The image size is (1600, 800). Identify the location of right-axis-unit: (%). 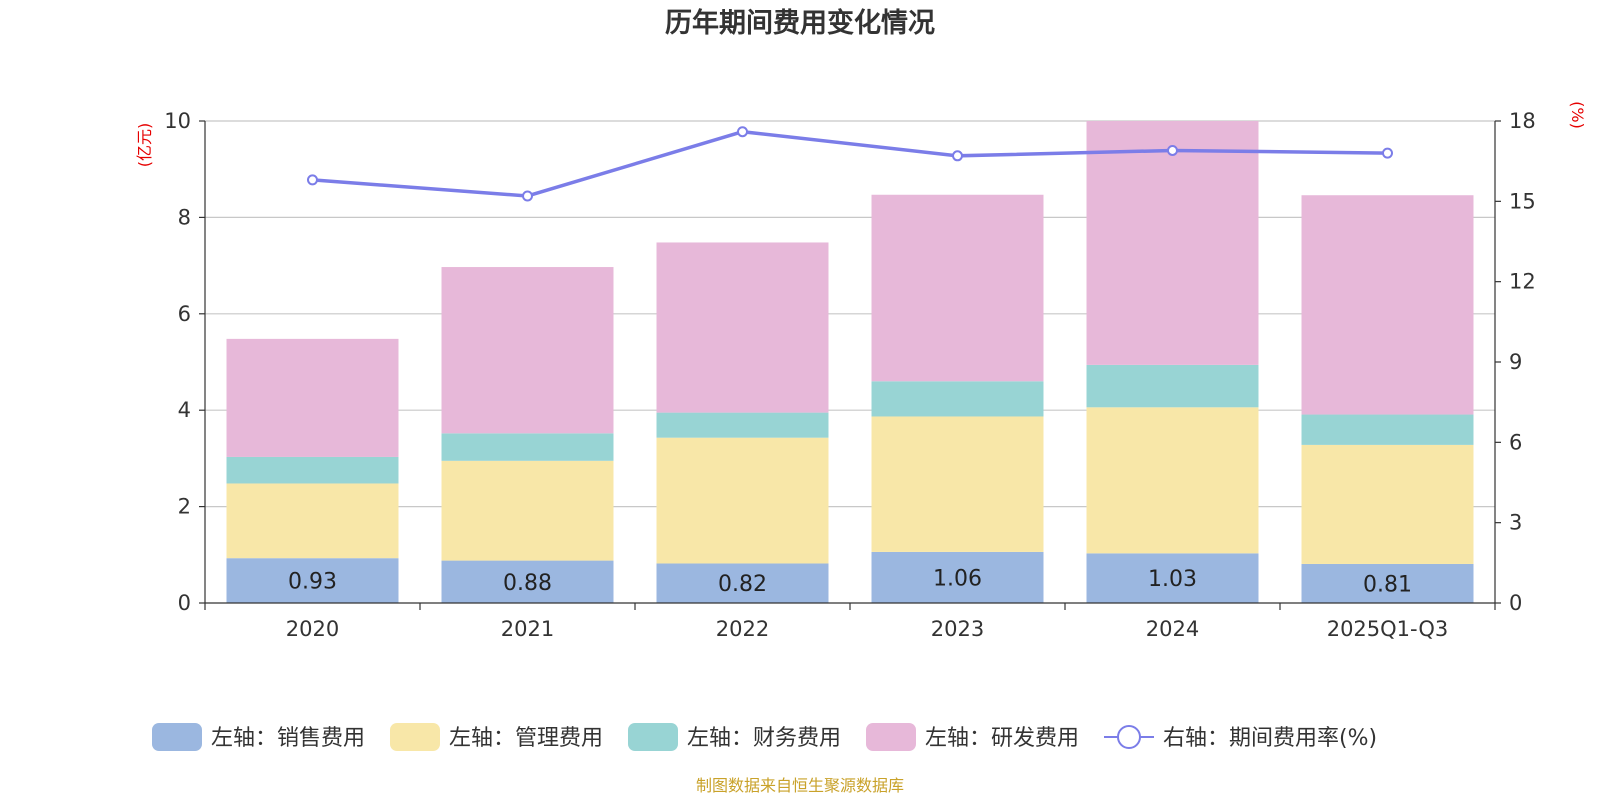
(1577, 115).